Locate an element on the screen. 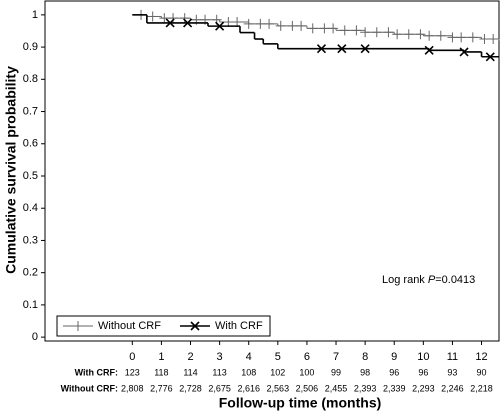 The width and height of the screenshot is (500, 420). legend-label: With CRF is located at coordinates (239, 326).